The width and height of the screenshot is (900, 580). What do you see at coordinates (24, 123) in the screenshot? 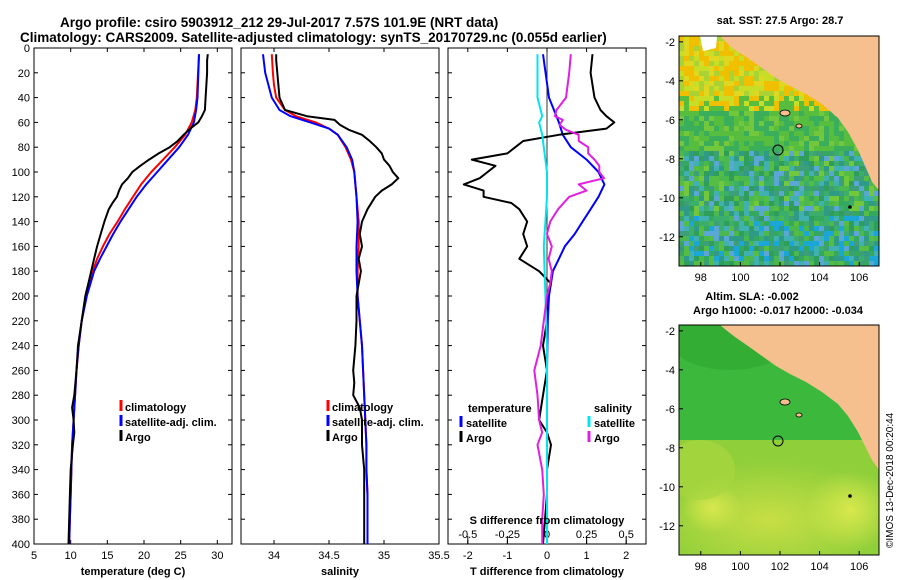
I see `y-tick-label: 60` at bounding box center [24, 123].